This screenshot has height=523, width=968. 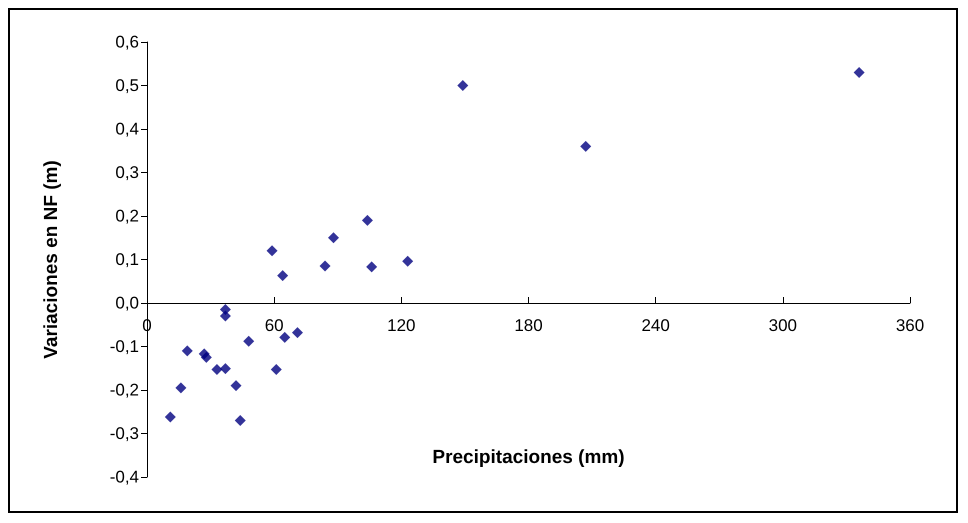 What do you see at coordinates (274, 325) in the screenshot?
I see `x-tick-label: 60` at bounding box center [274, 325].